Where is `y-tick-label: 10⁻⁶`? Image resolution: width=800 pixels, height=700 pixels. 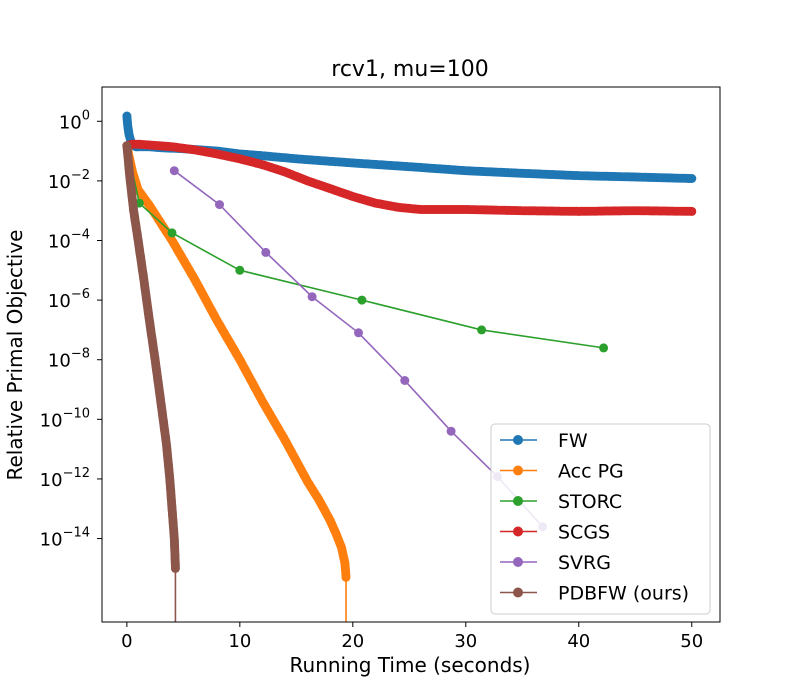
y-tick-label: 10⁻⁶ is located at coordinates (69, 299).